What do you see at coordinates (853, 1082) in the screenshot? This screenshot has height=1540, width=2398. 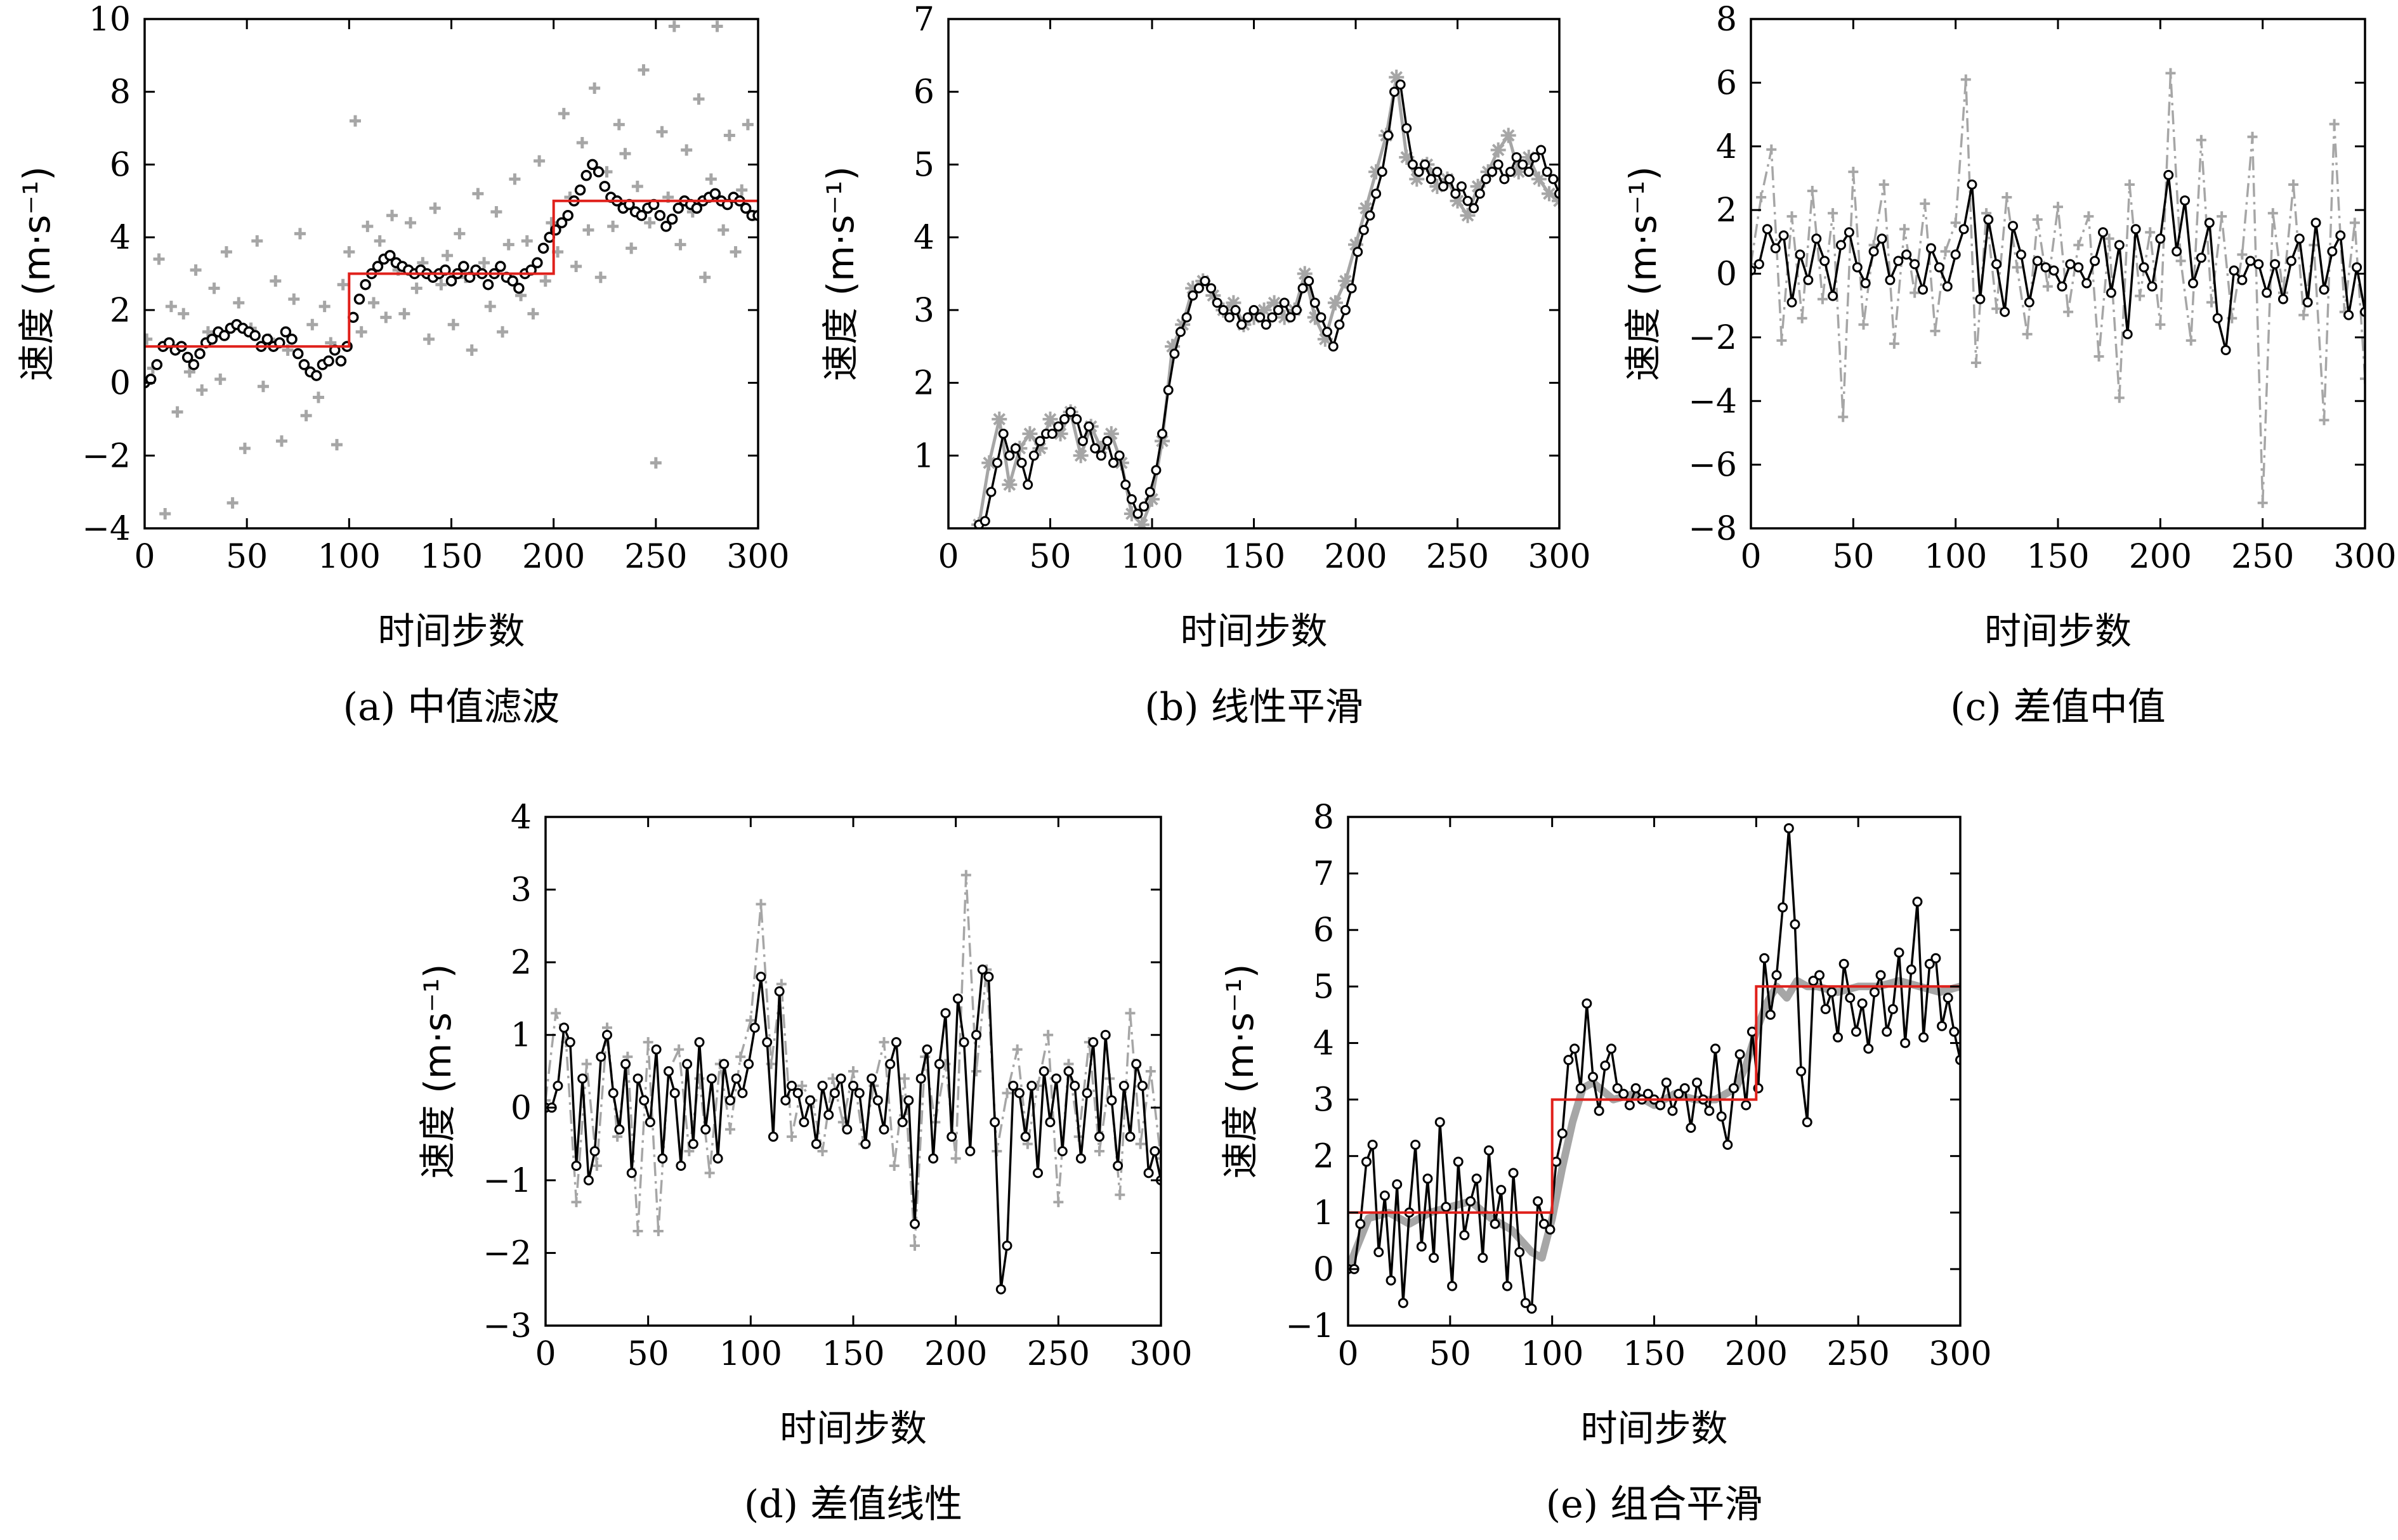 I see `plot-area` at bounding box center [853, 1082].